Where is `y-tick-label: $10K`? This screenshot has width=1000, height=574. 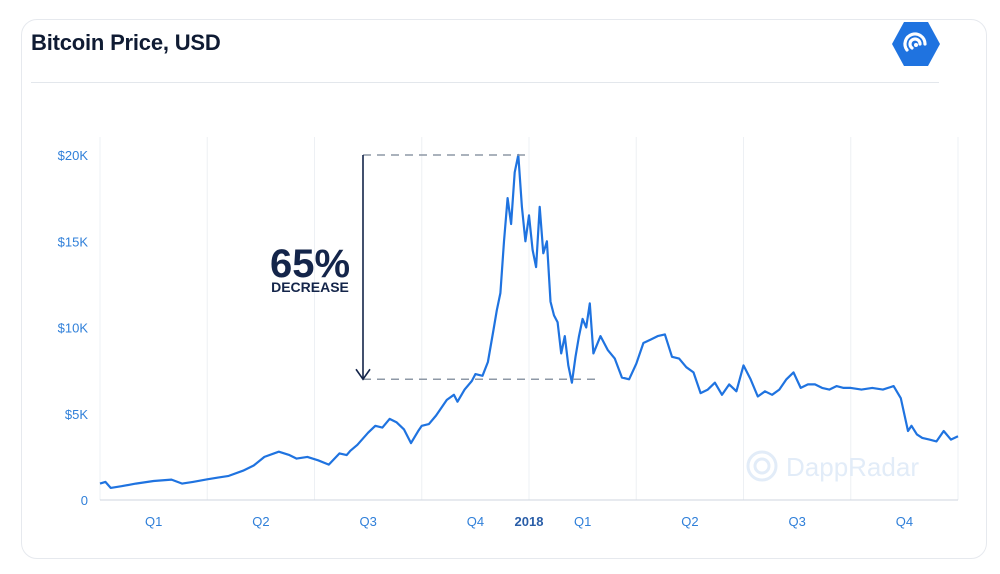
y-tick-label: $10K is located at coordinates (73, 328).